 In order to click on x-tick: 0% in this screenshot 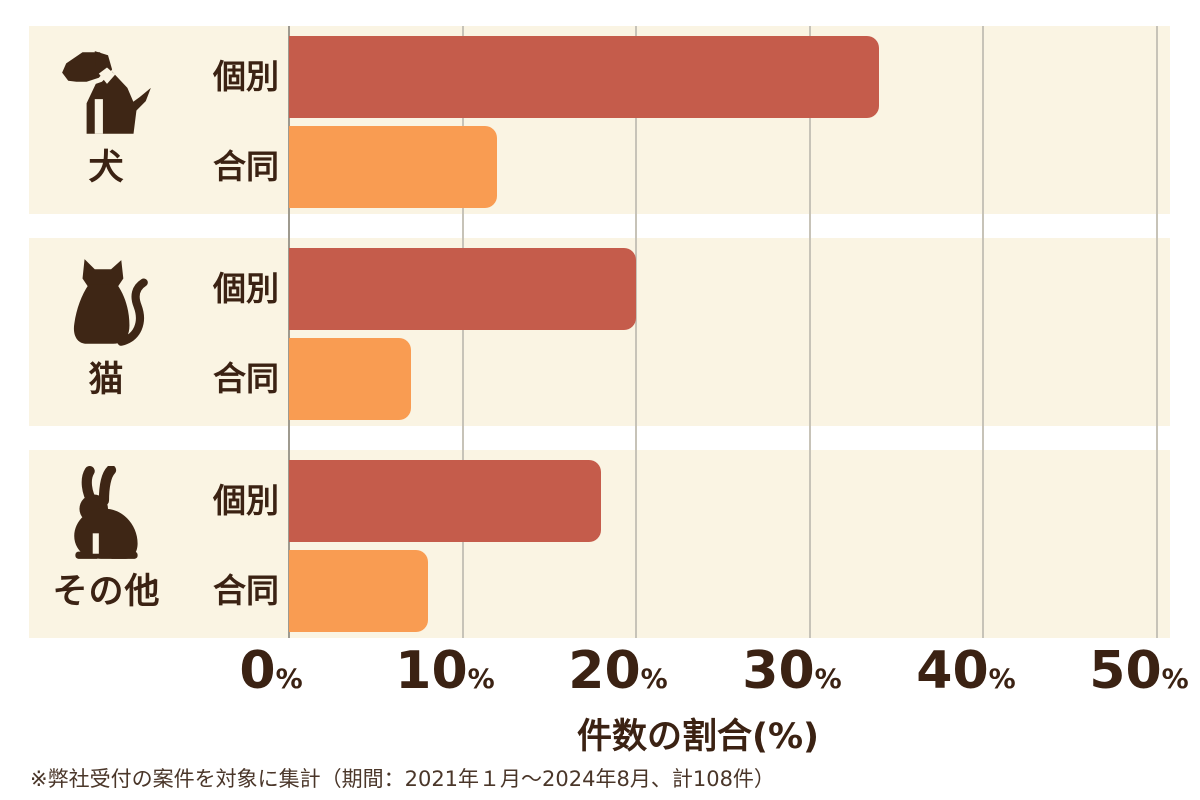, I will do `click(271, 671)`.